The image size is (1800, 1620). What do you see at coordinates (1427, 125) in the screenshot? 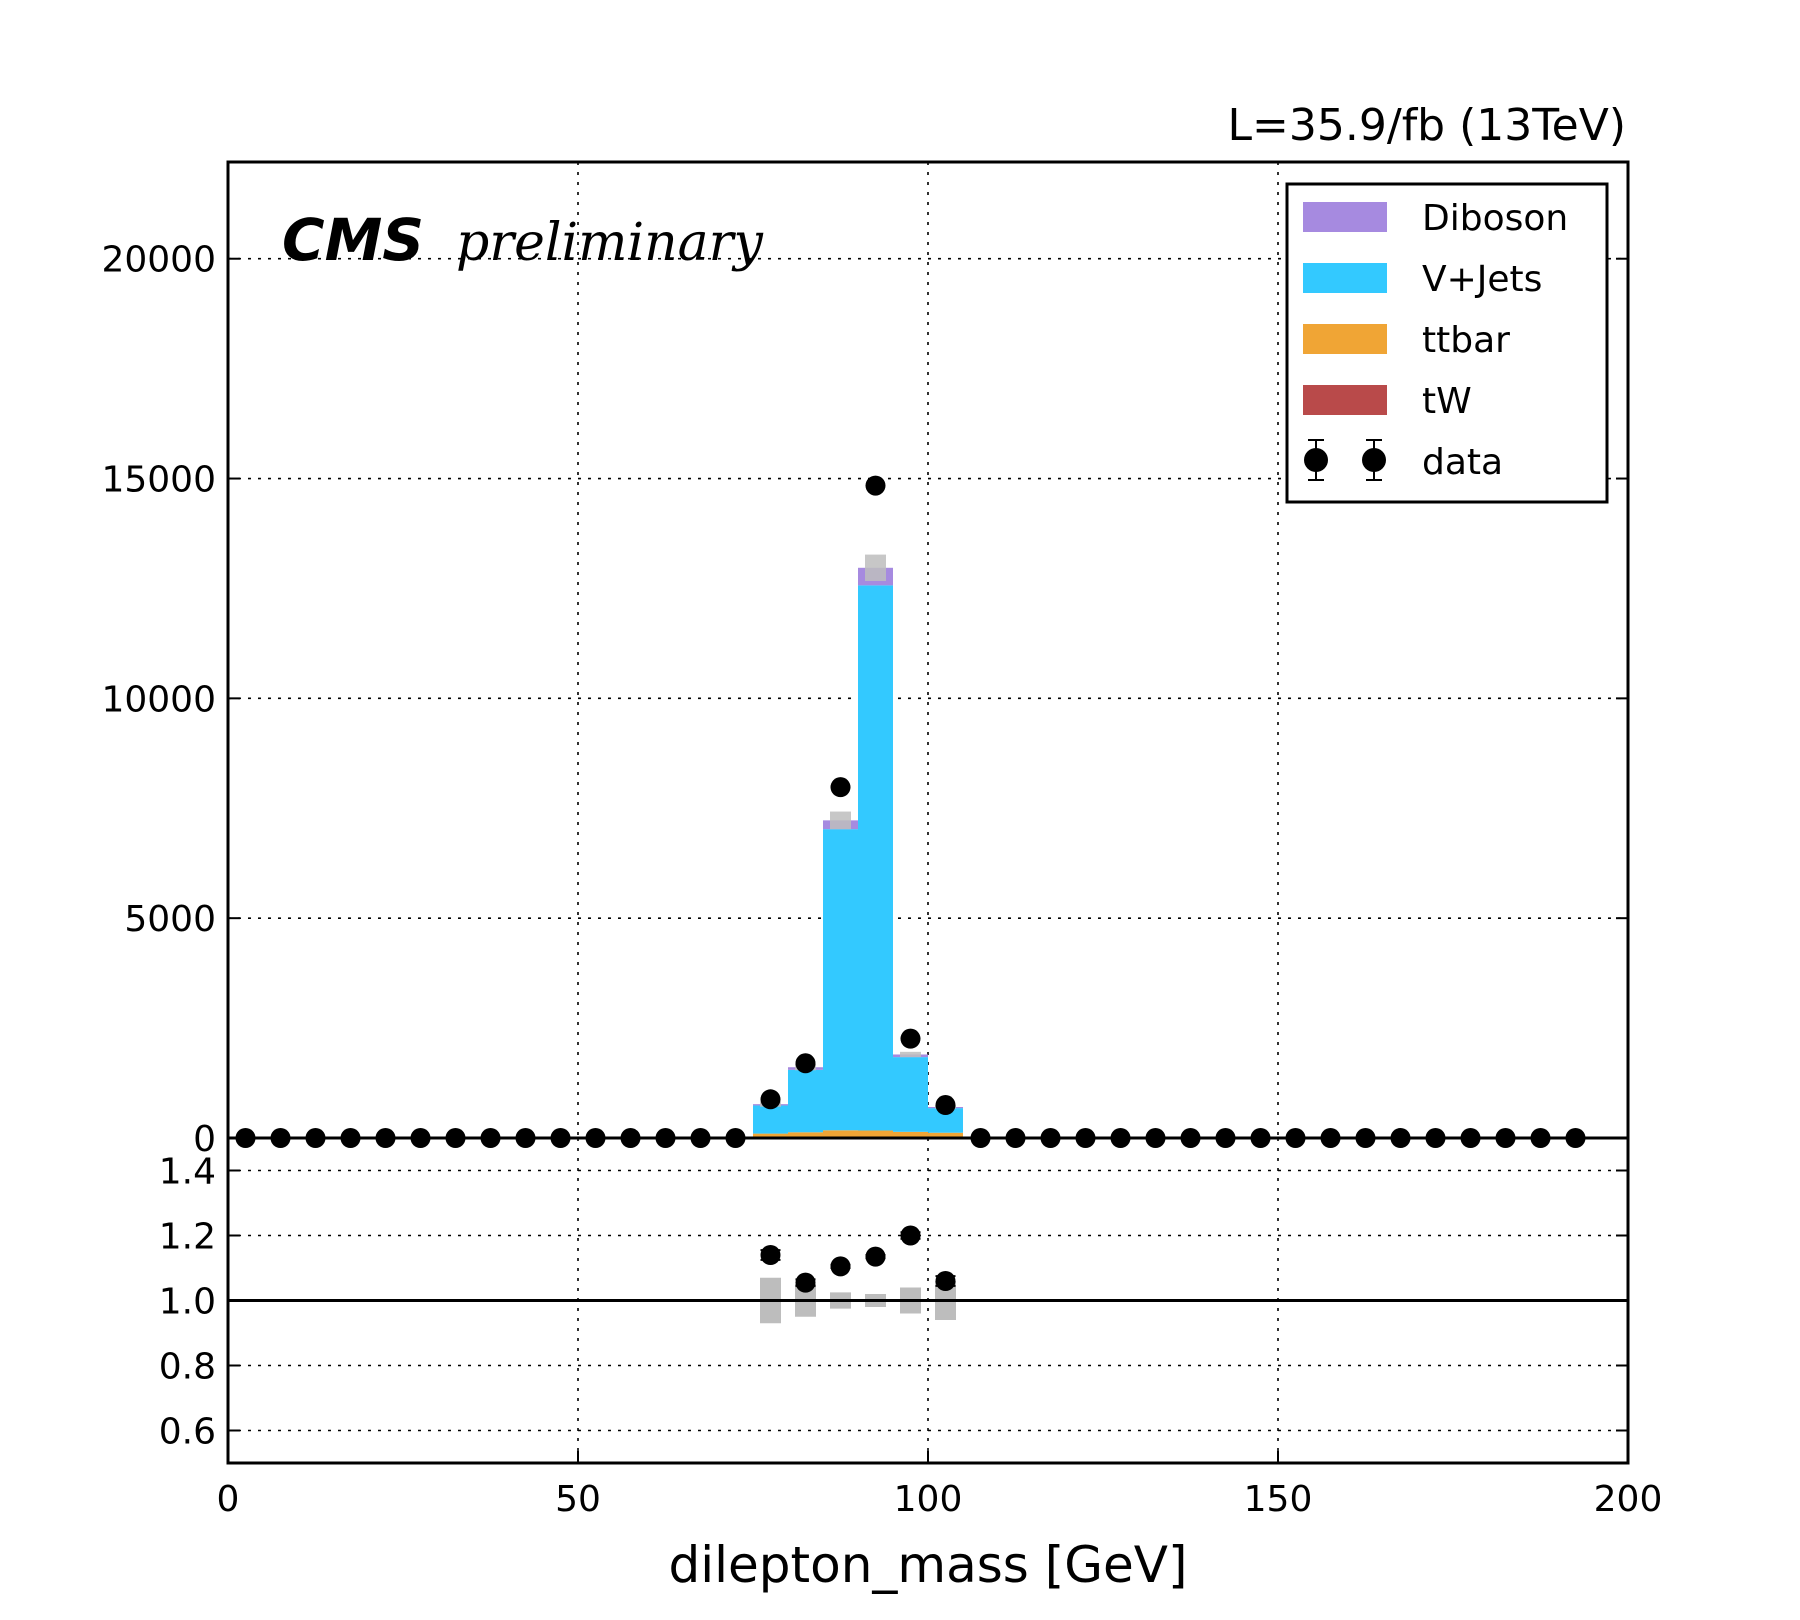
I see `lumi-label: L=35.9/fb (13TeV)` at bounding box center [1427, 125].